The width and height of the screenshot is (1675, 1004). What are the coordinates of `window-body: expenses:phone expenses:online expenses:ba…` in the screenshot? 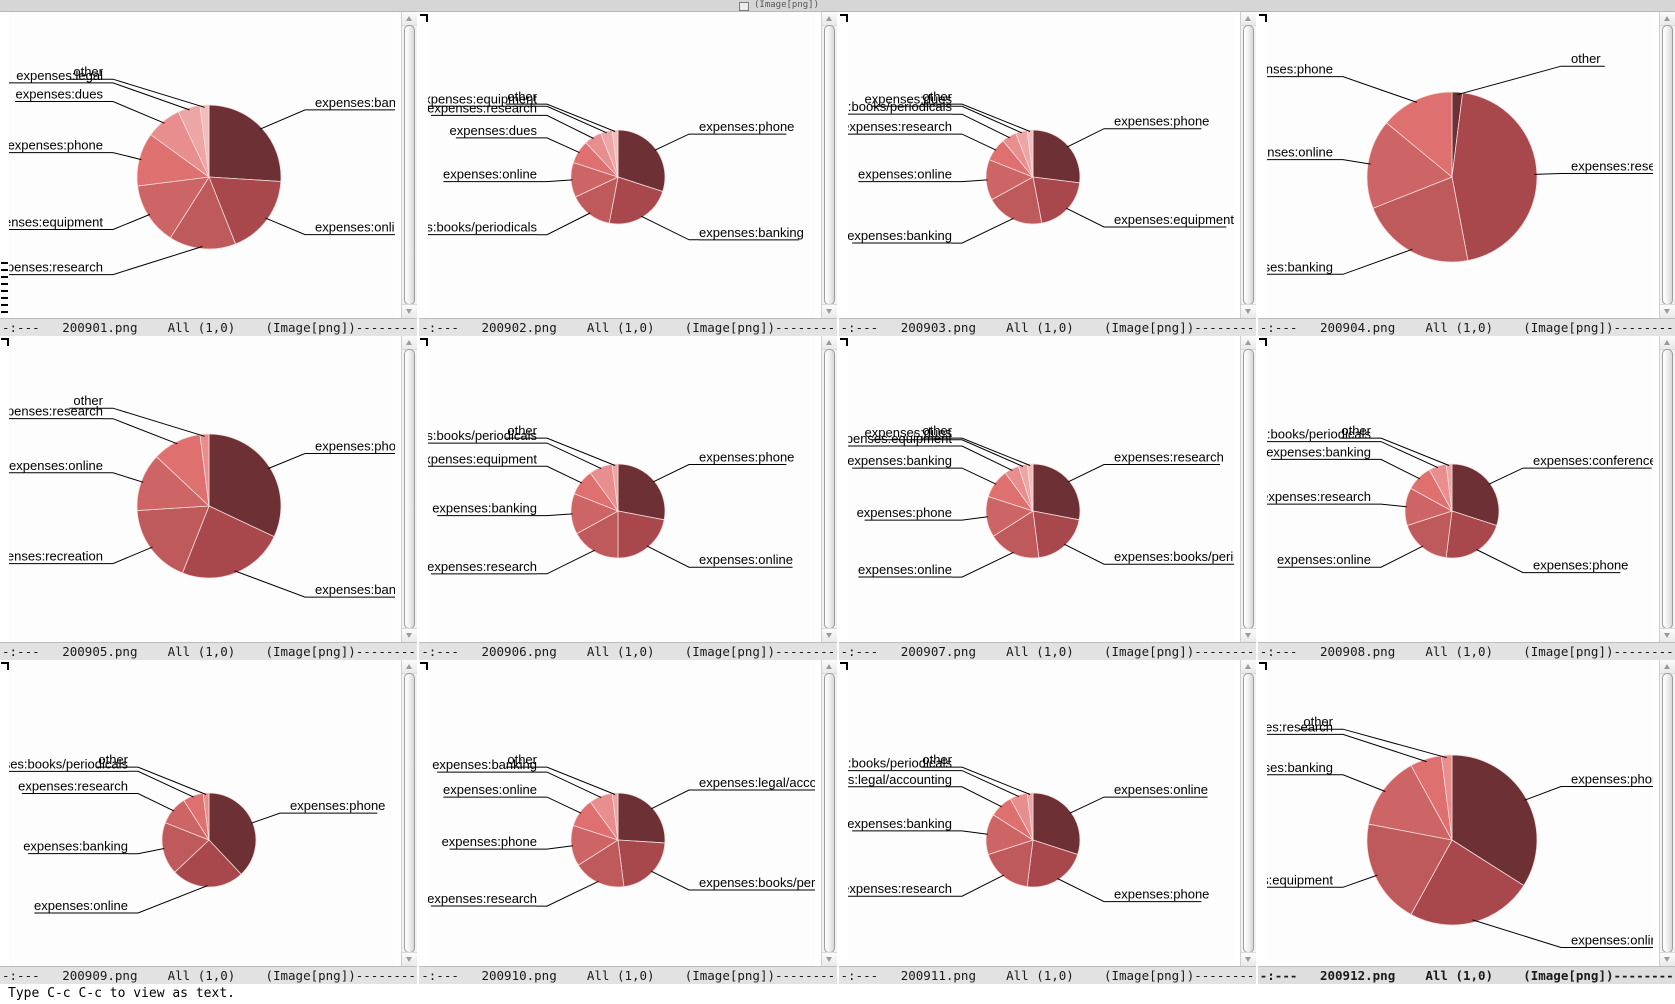 It's located at (209, 813).